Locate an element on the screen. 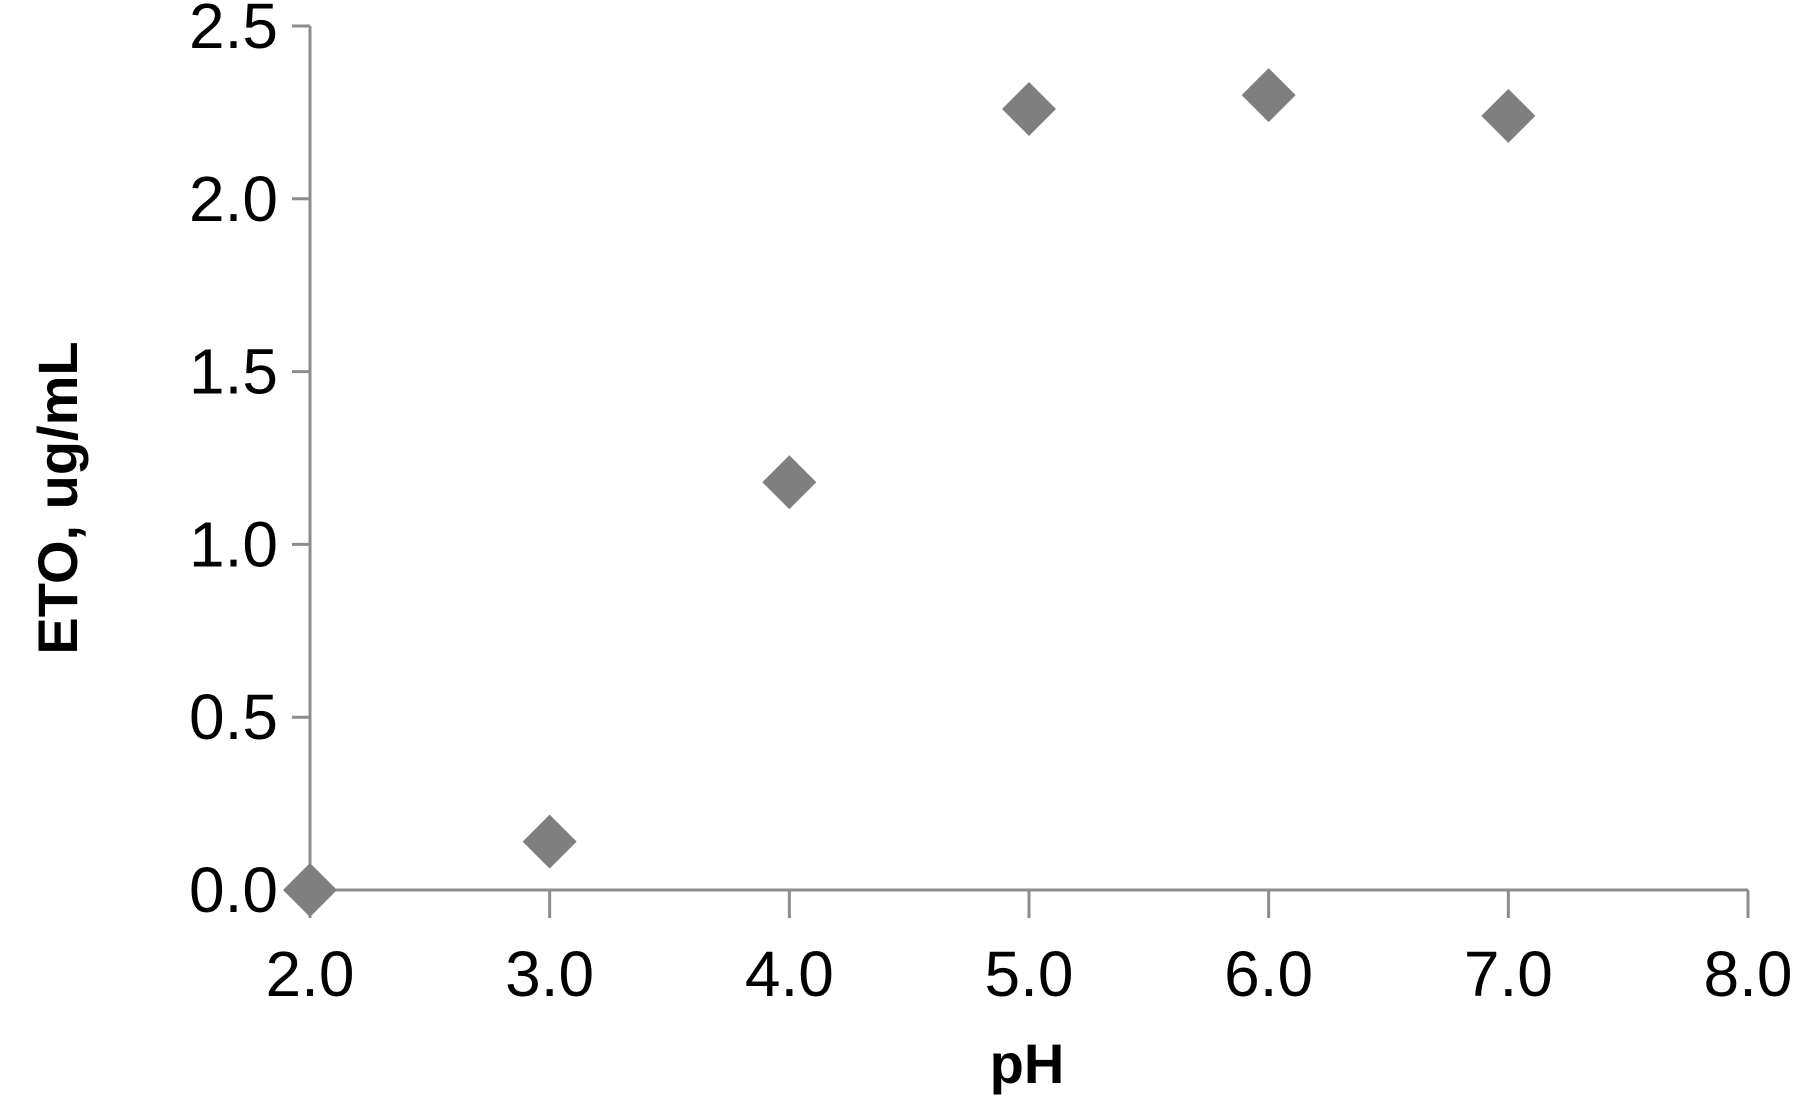  y-tick-label: 0.5 is located at coordinates (233, 717).